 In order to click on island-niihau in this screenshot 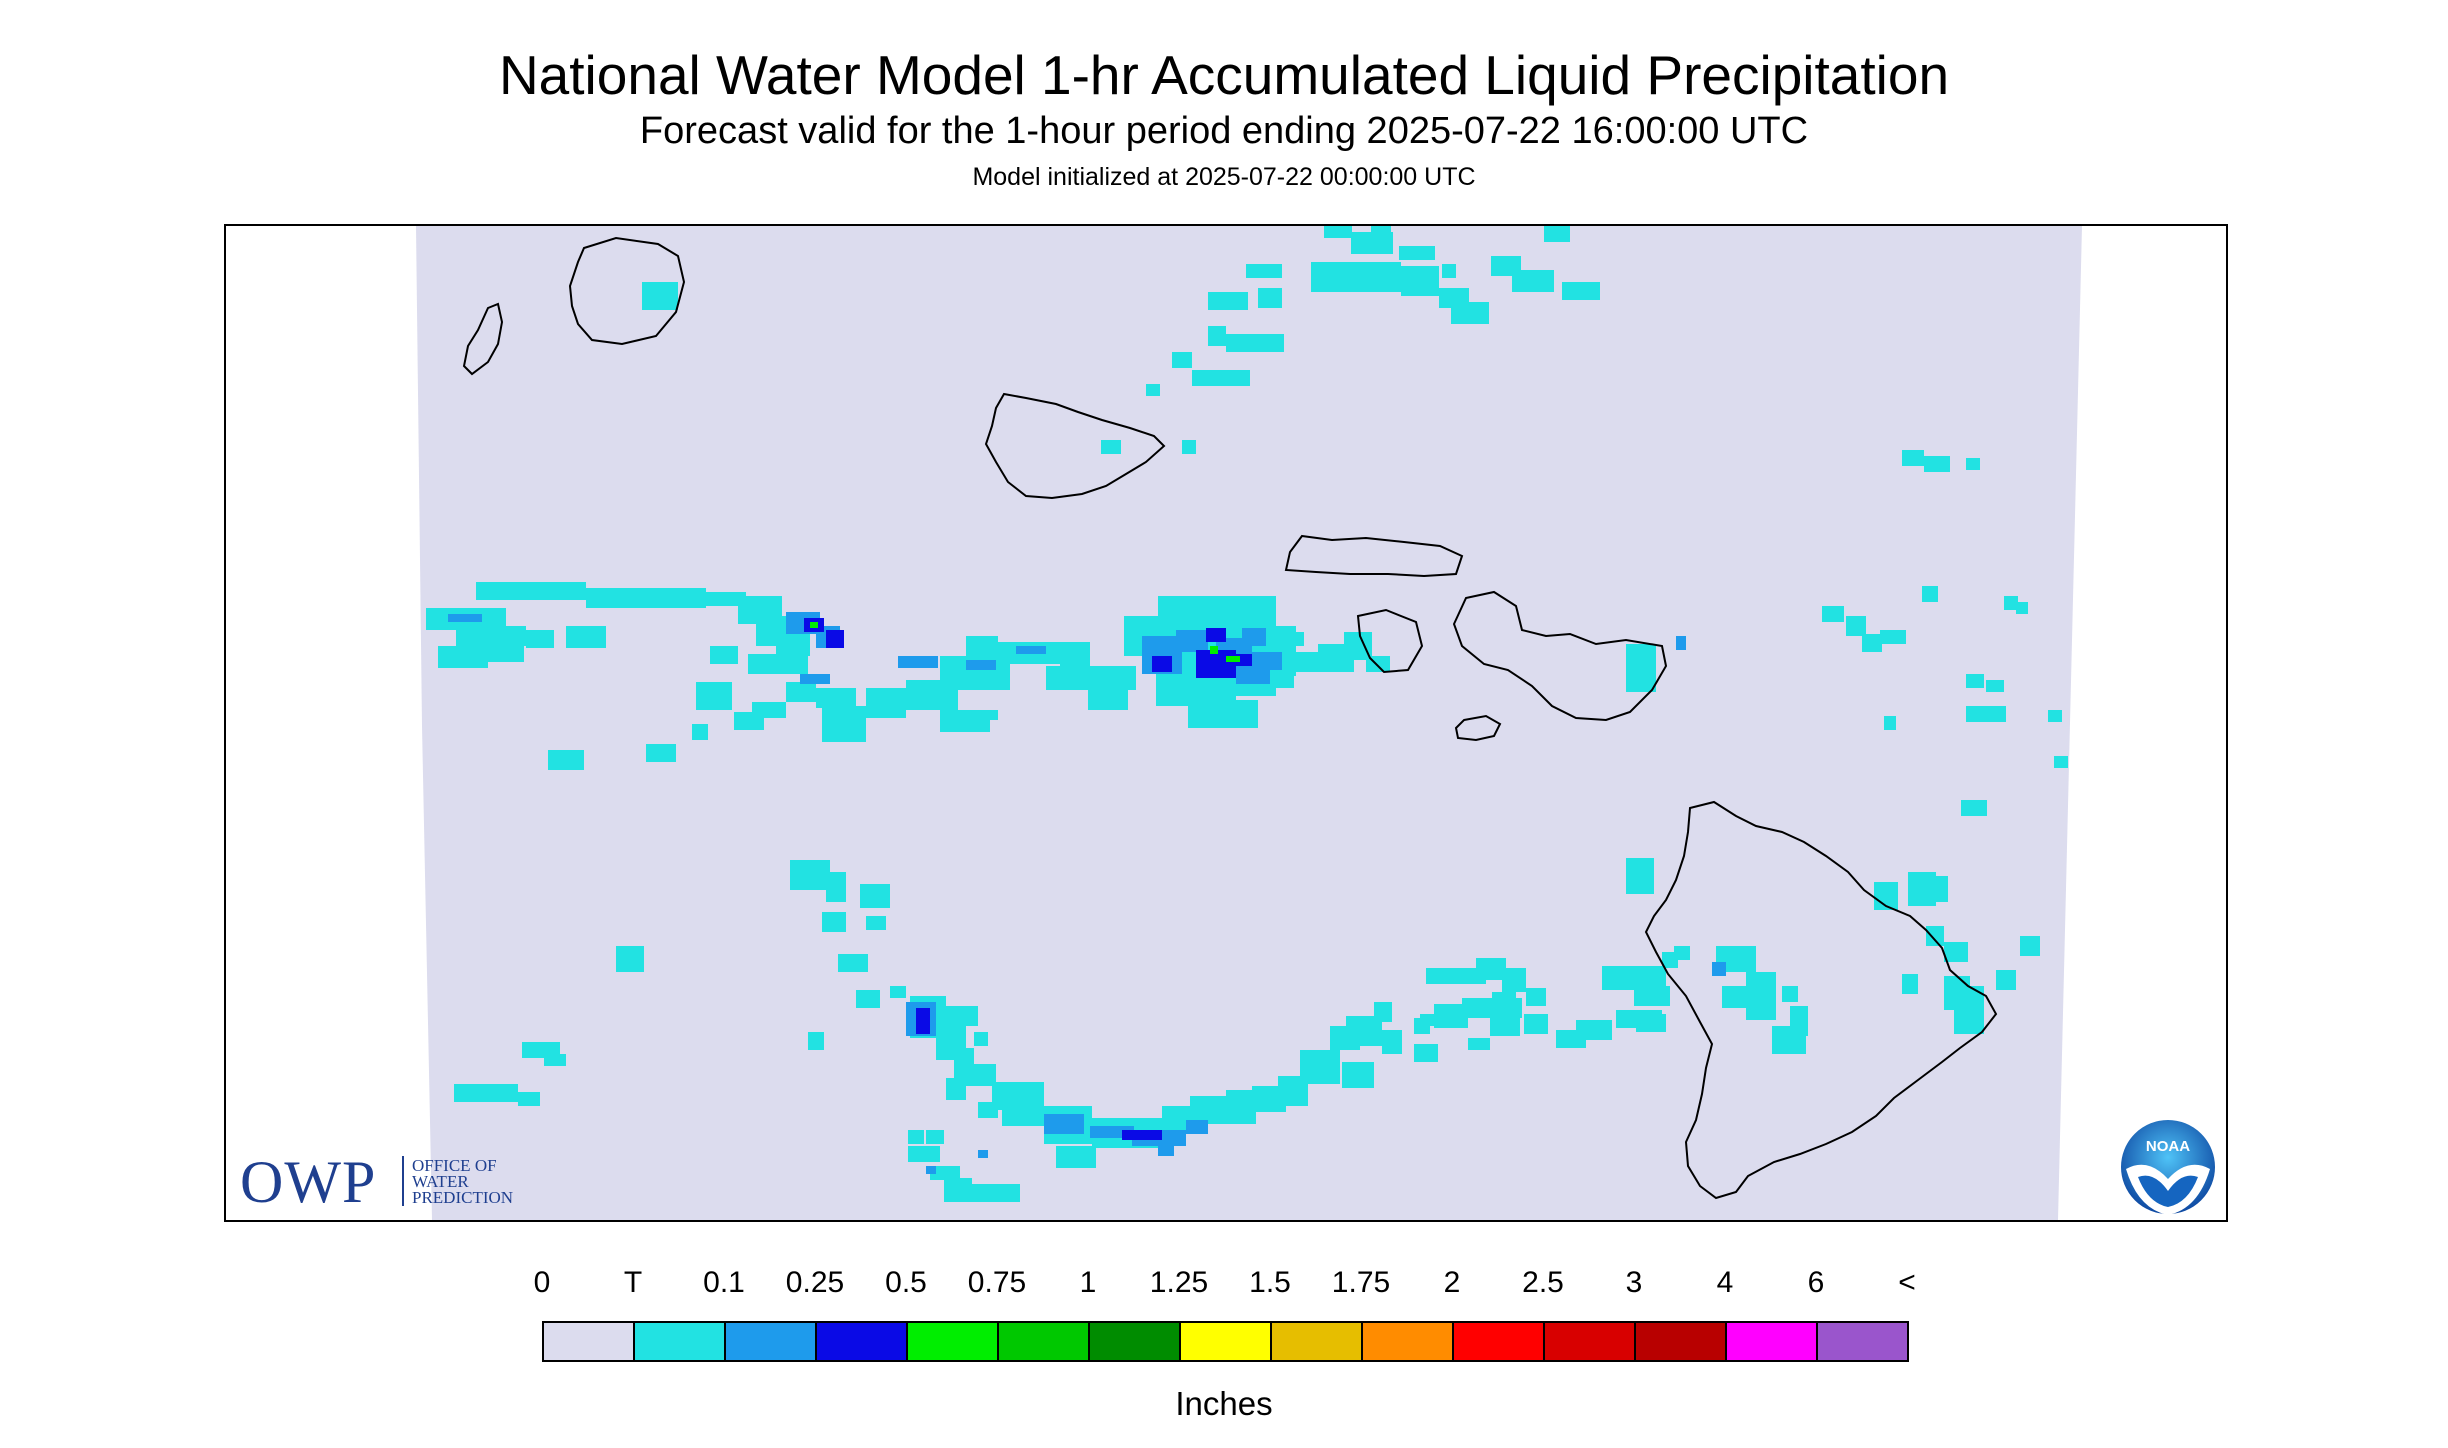, I will do `click(483, 339)`.